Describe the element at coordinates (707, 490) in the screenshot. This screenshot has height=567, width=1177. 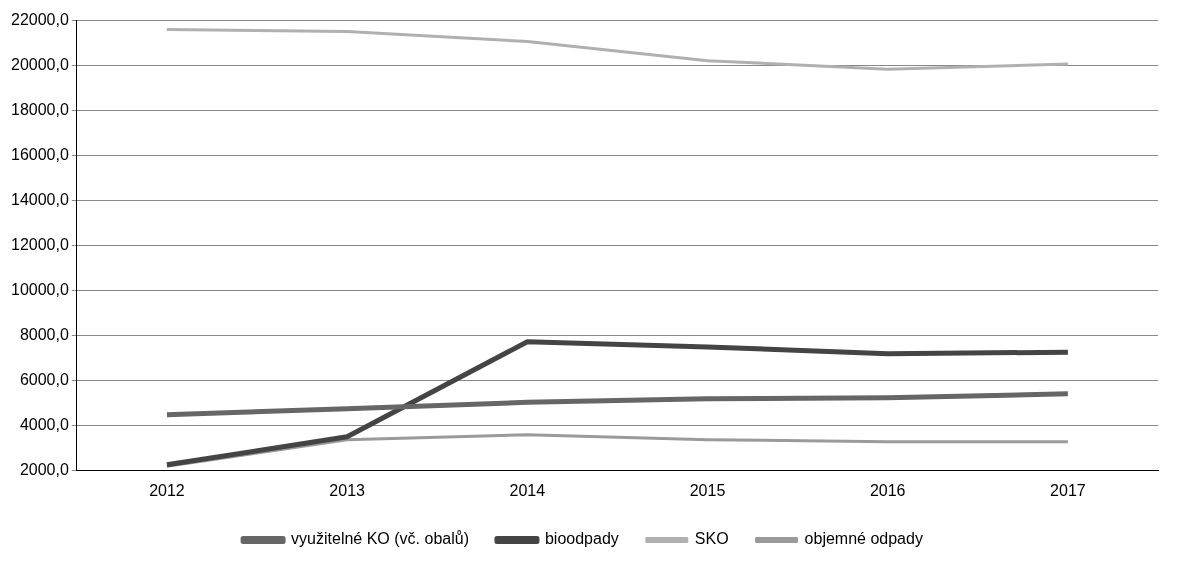
I see `x-tick-label: 2015` at that location.